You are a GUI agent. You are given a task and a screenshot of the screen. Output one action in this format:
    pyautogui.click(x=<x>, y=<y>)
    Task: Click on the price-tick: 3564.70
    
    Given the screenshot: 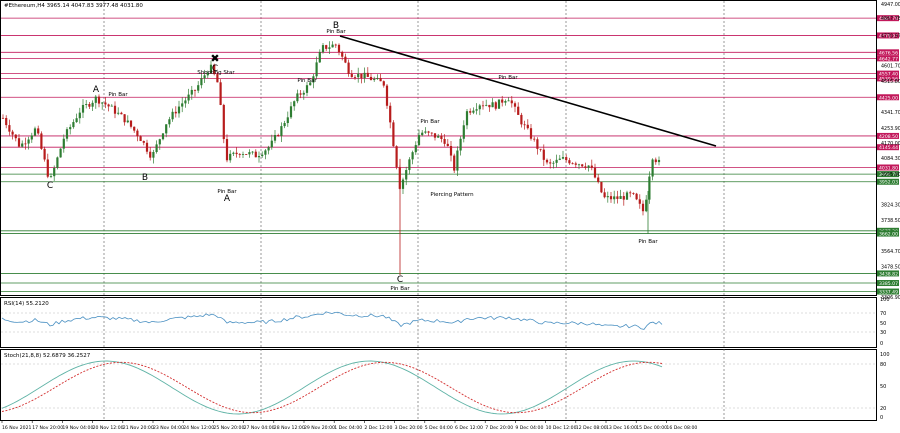 What is the action you would take?
    pyautogui.click(x=890, y=252)
    